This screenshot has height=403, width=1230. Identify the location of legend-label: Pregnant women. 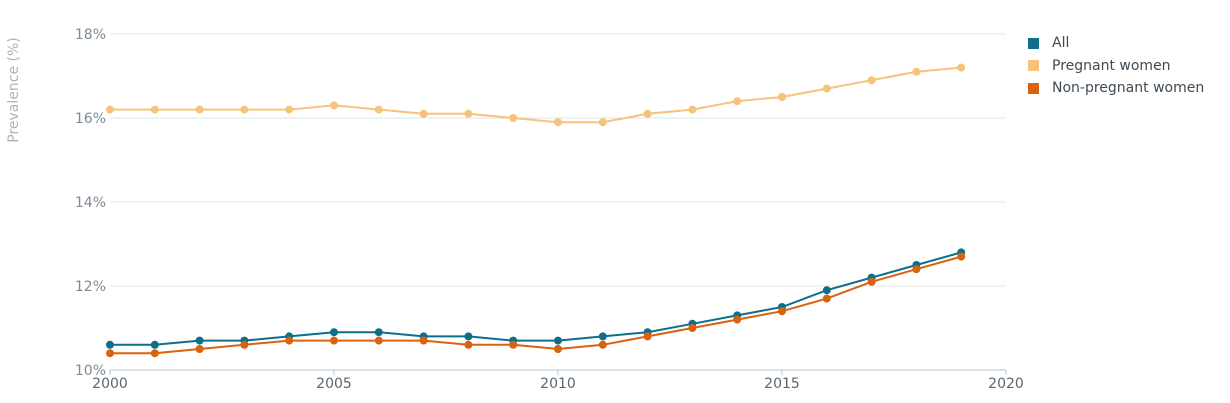
(1111, 65).